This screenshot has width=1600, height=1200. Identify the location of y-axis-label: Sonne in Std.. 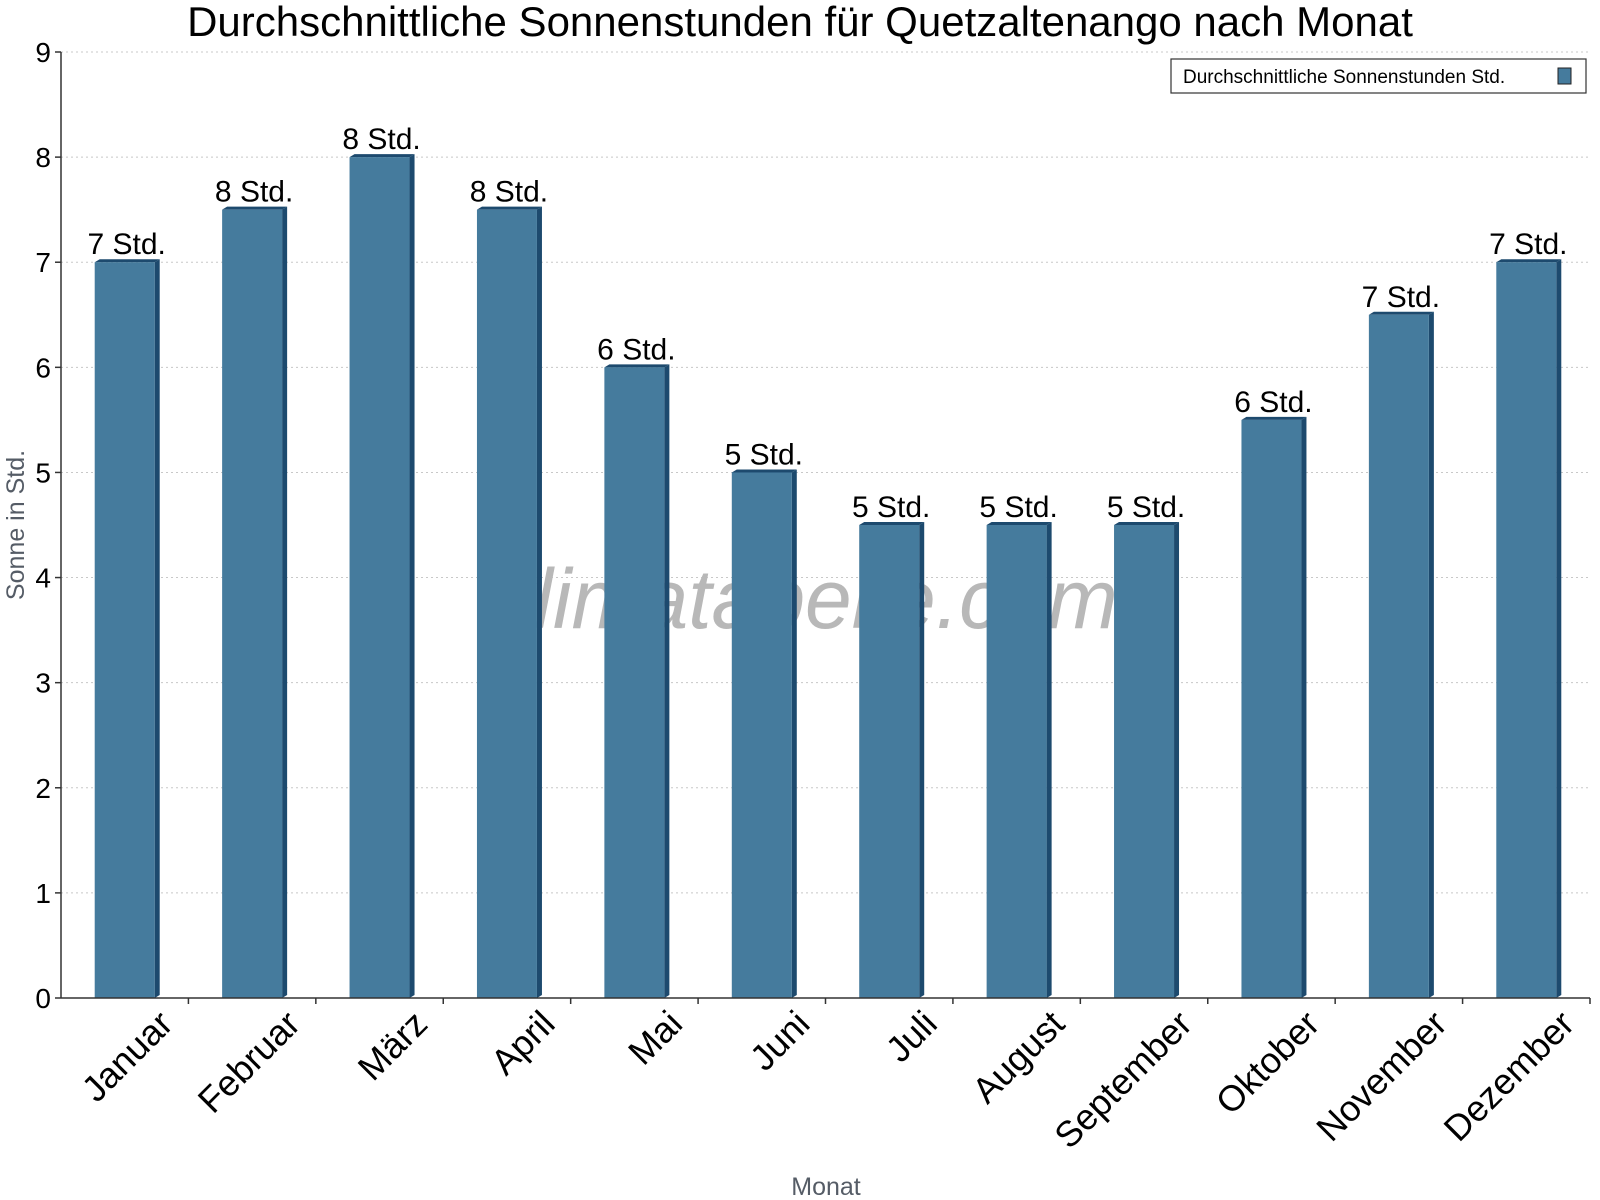
(16, 525).